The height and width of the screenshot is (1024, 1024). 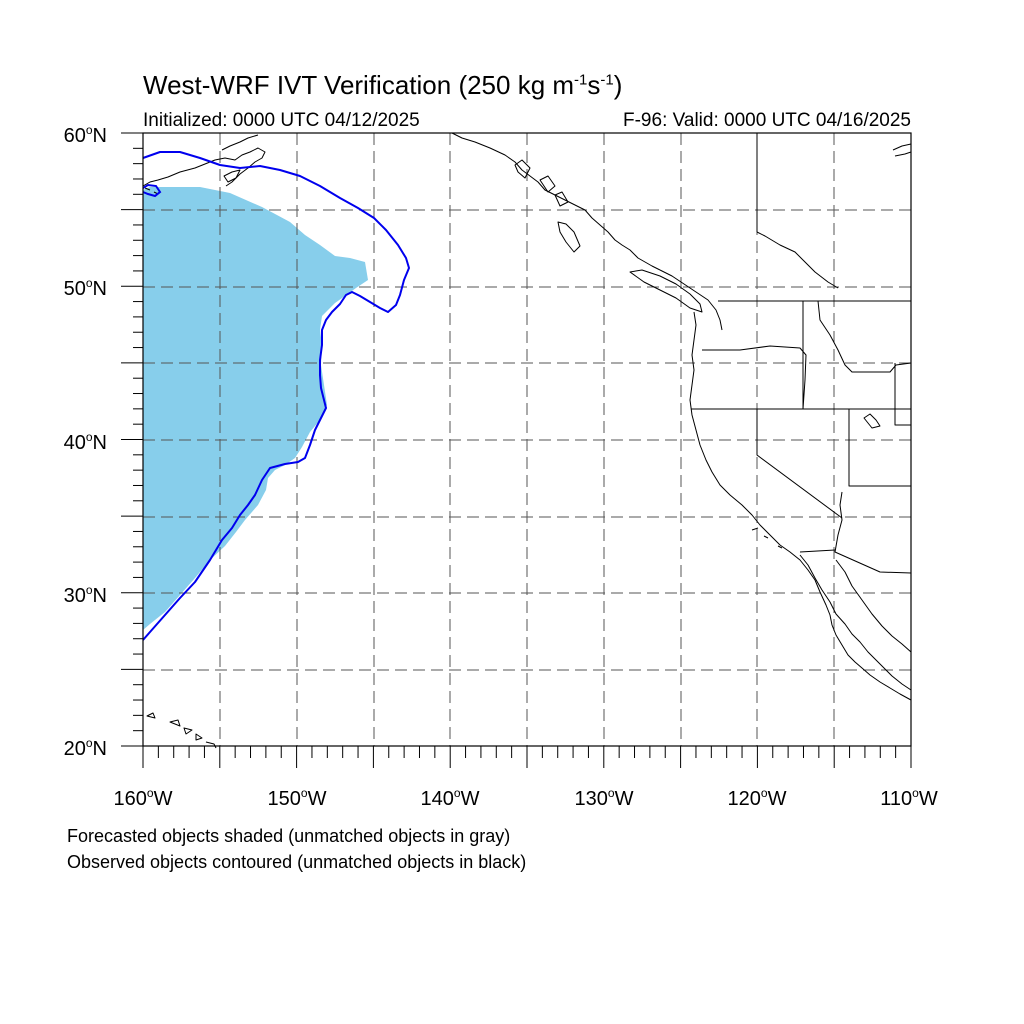 I want to click on lon-label-110: 110oW, so click(x=909, y=798).